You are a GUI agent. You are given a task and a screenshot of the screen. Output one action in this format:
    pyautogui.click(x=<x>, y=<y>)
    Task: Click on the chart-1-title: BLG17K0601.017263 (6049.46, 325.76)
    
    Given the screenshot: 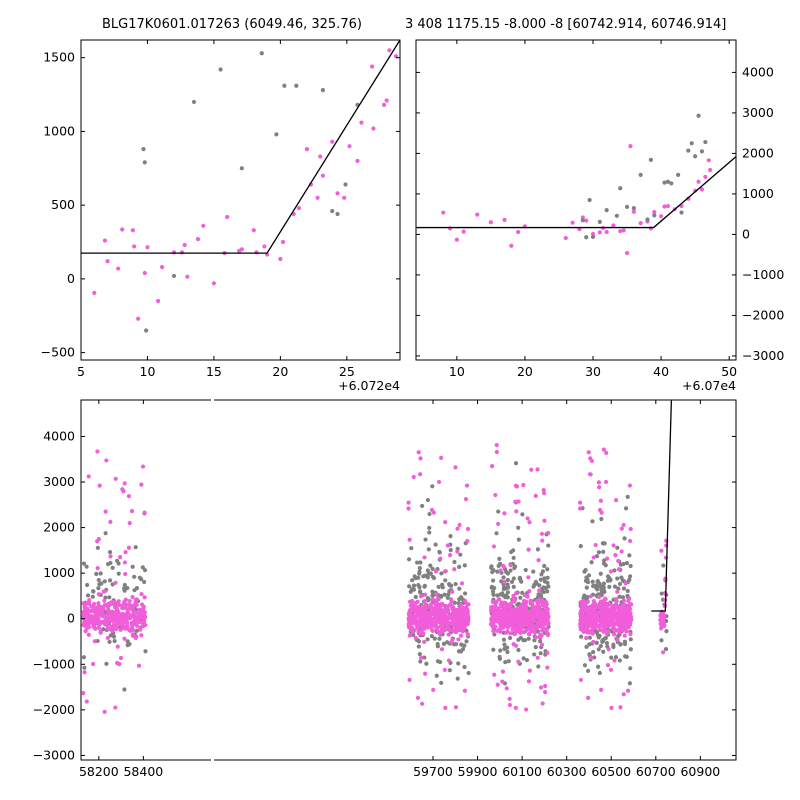 What is the action you would take?
    pyautogui.click(x=232, y=24)
    